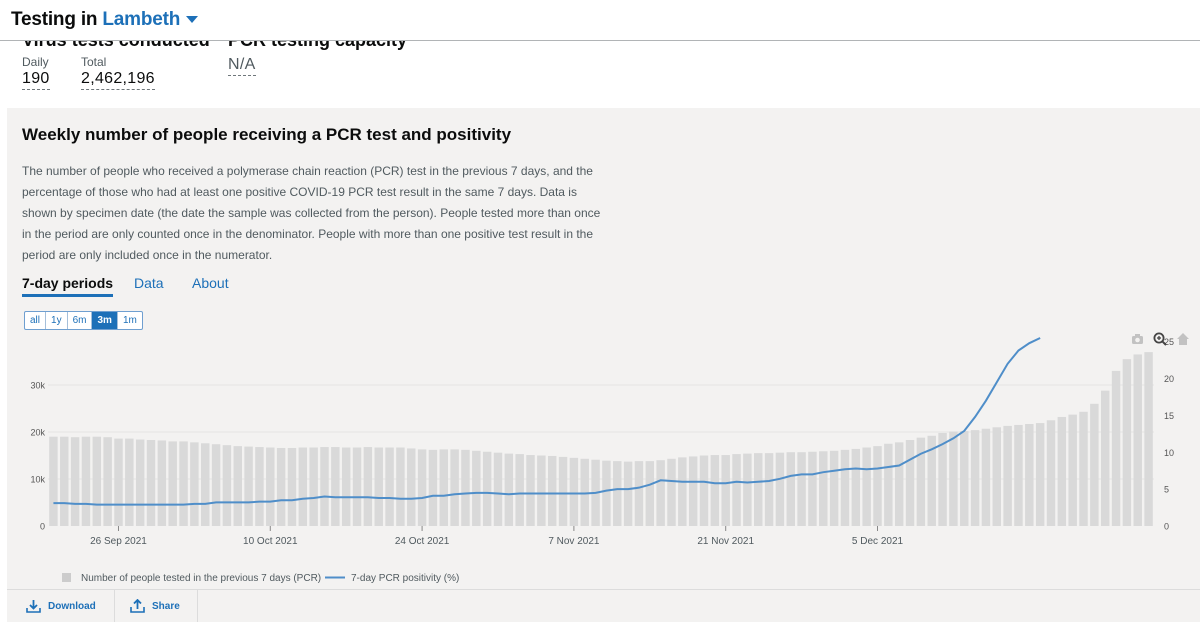  What do you see at coordinates (80, 320) in the screenshot?
I see `range-6m-button: 6m` at bounding box center [80, 320].